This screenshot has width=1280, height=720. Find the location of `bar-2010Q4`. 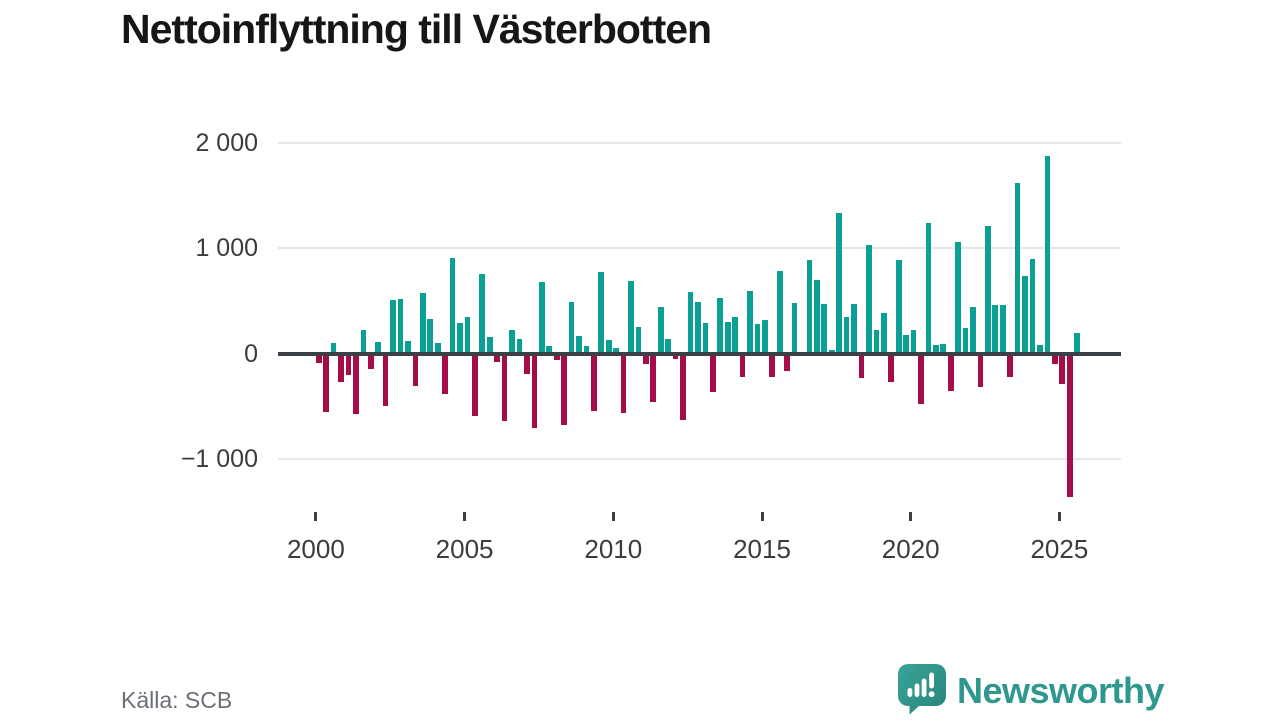

bar-2010Q4 is located at coordinates (638, 340).